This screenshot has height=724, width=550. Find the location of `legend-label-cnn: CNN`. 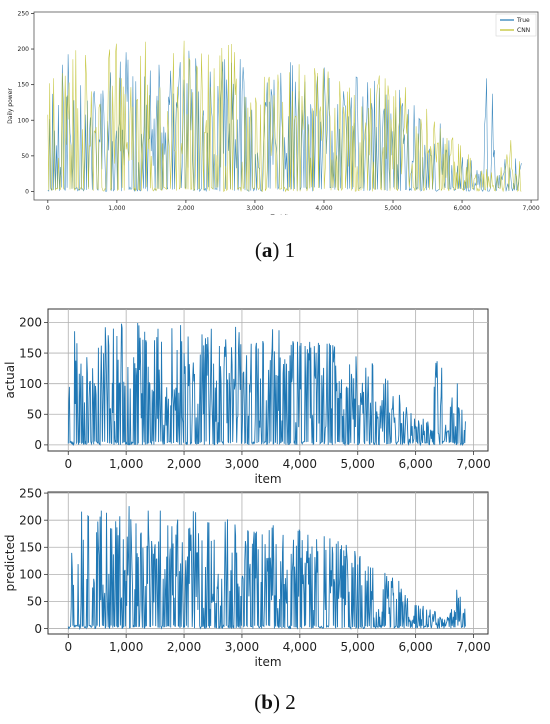

legend-label-cnn: CNN is located at coordinates (523, 30).